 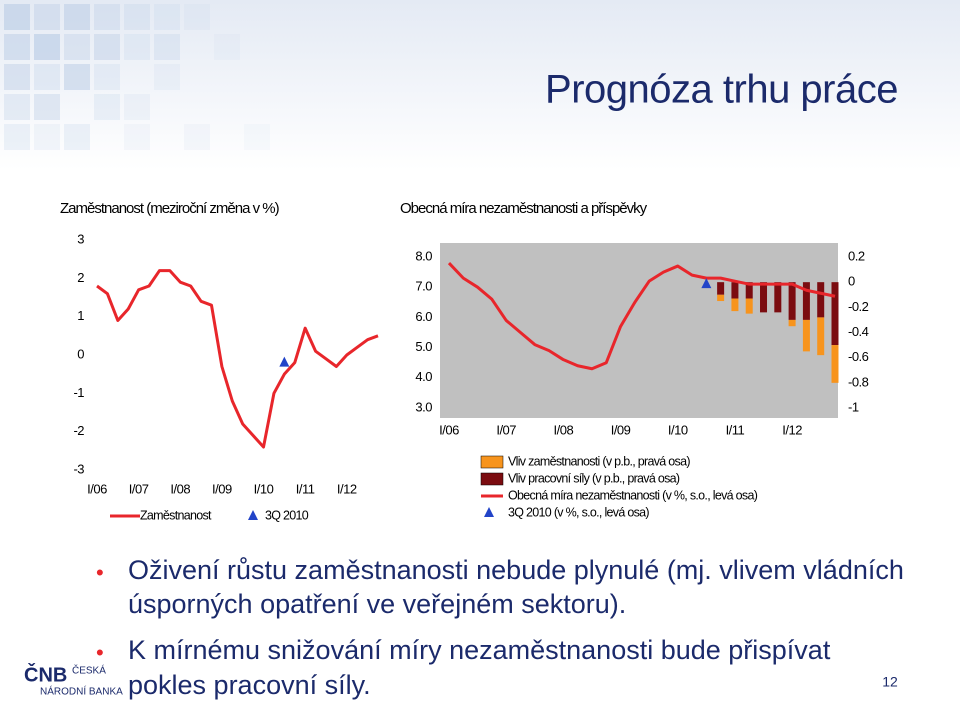 I want to click on y-tick-label: 3.0, so click(x=423, y=406).